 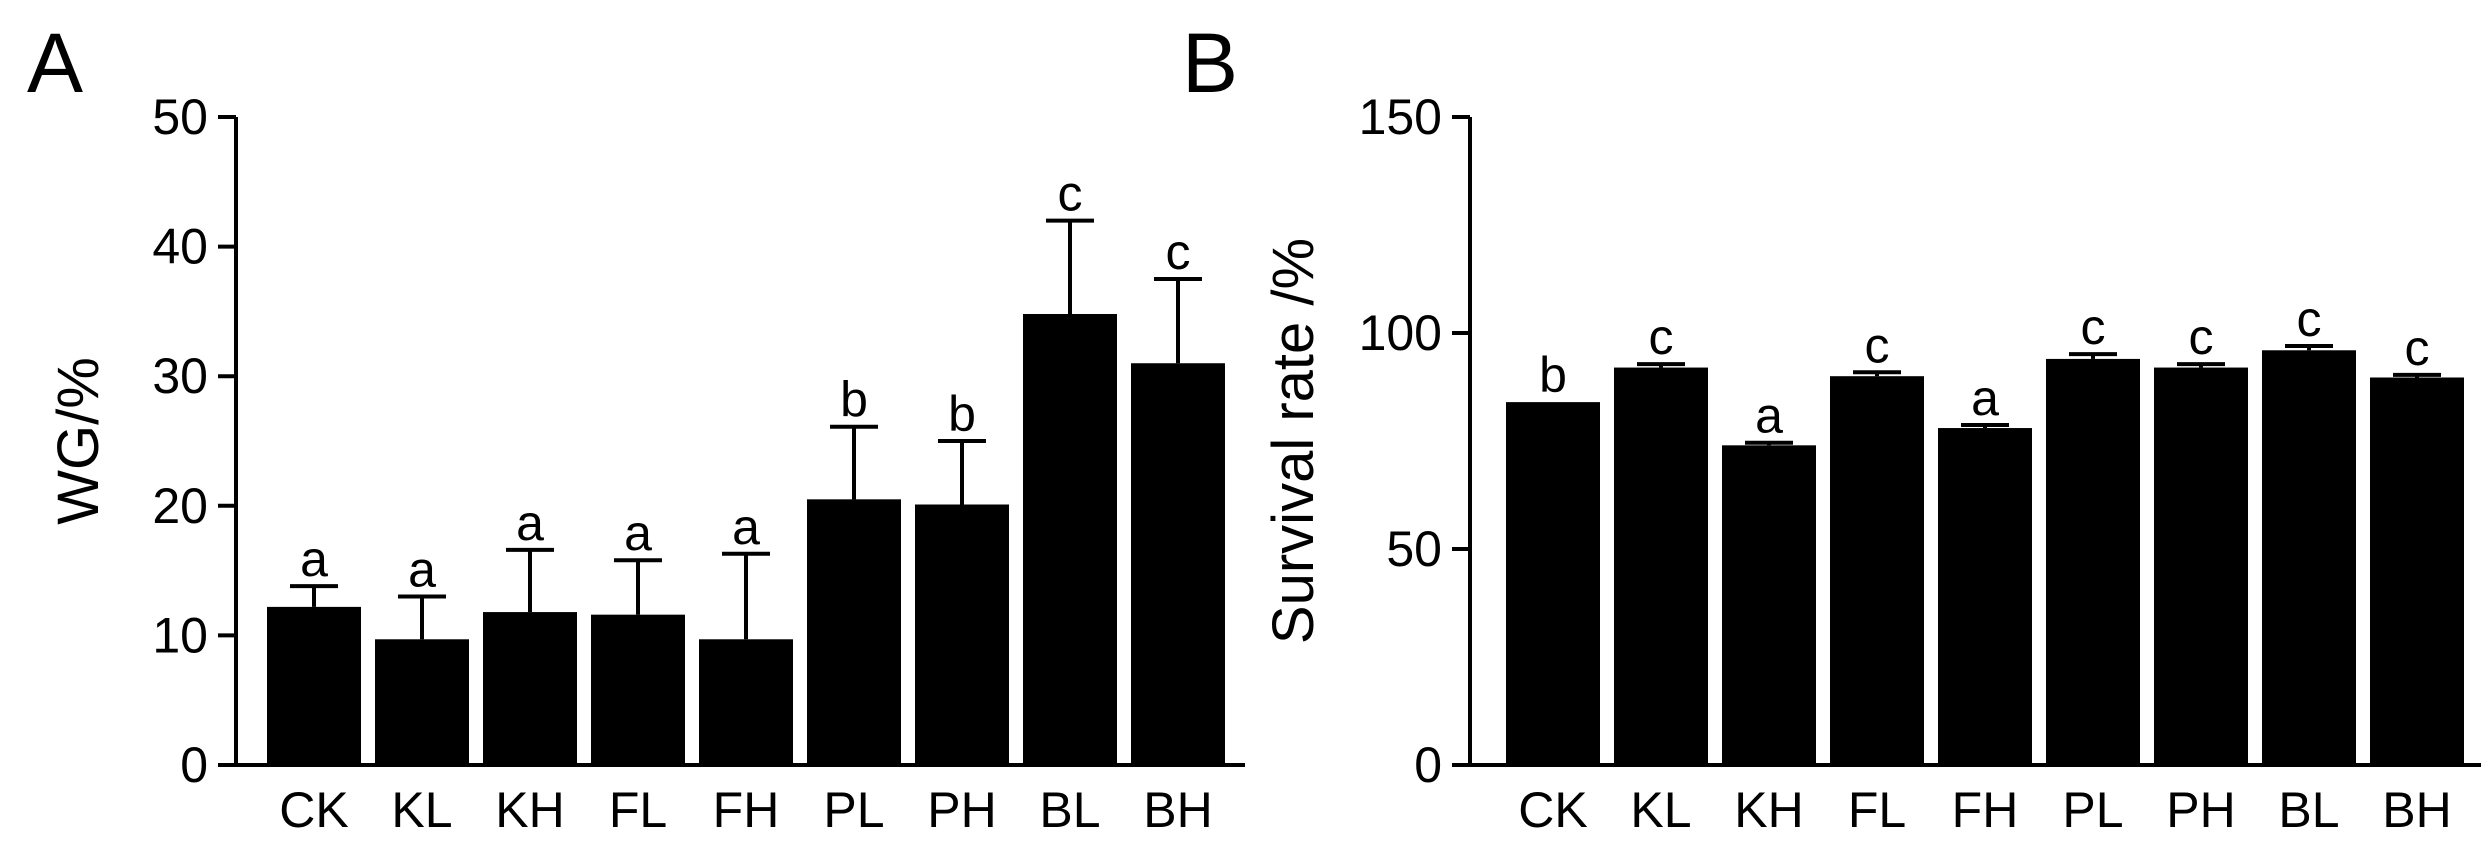 What do you see at coordinates (180, 506) in the screenshot?
I see `y-tick-label: 20` at bounding box center [180, 506].